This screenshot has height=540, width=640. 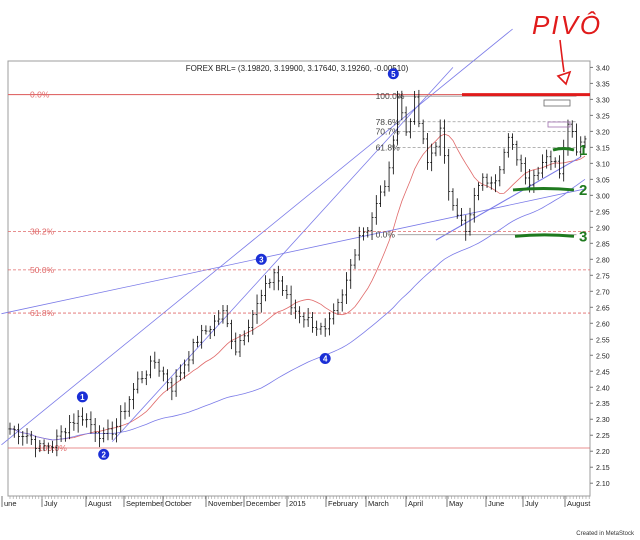 I want to click on pivot-marks: 1 2 3, so click(x=526, y=142).